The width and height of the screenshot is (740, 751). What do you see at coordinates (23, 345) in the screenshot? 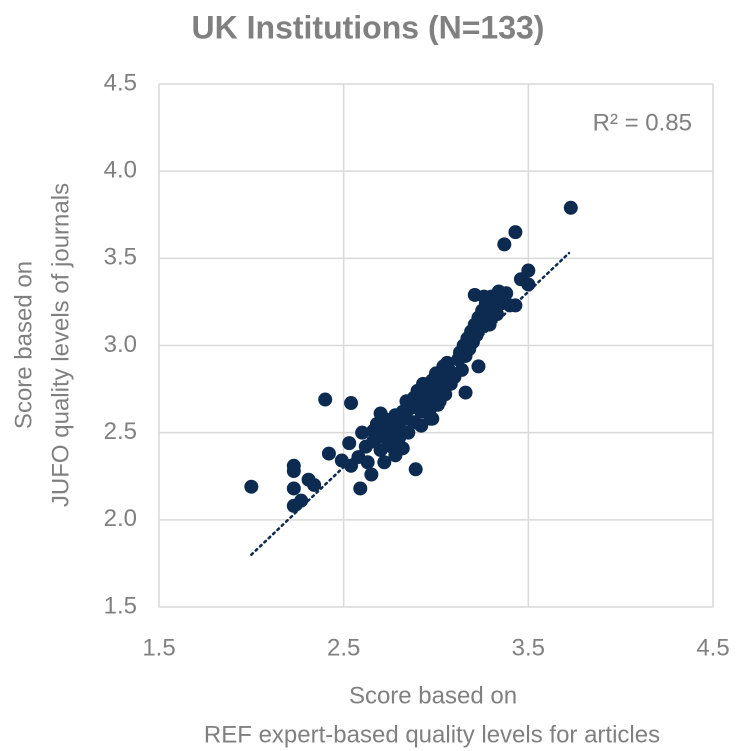
I see `y-axis-label: Score based on` at bounding box center [23, 345].